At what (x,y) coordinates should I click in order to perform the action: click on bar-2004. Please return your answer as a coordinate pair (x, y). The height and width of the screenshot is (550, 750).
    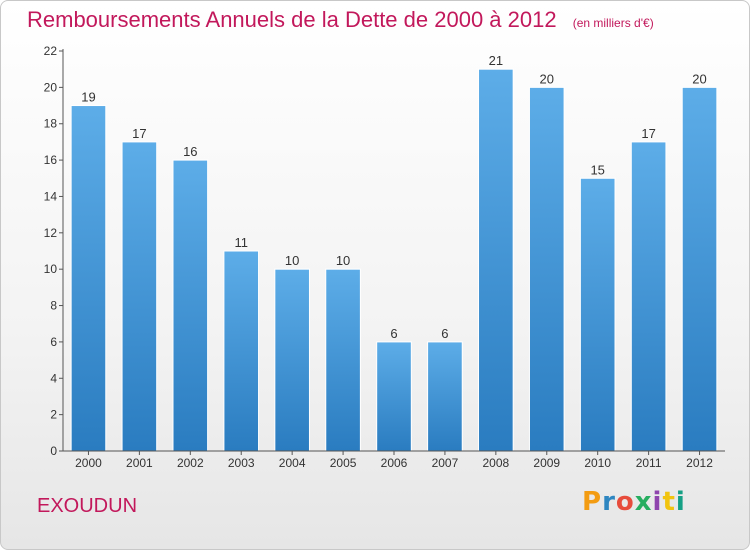
    Looking at the image, I should click on (292, 360).